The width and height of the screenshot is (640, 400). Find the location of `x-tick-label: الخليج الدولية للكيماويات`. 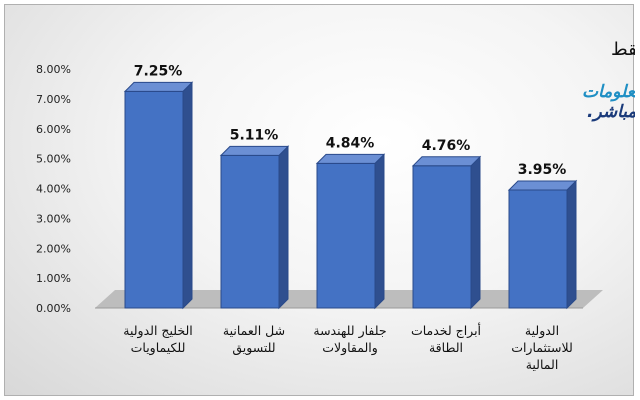

x-tick-label: الخليج الدولية للكيماويات is located at coordinates (157, 339).